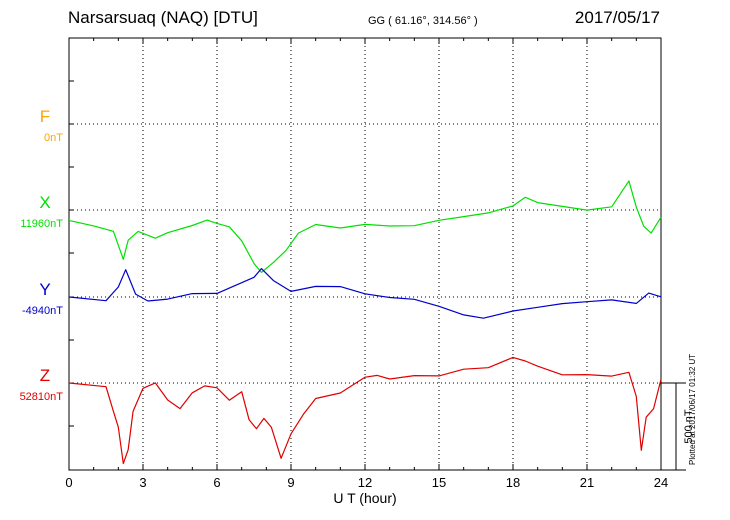 Image resolution: width=730 pixels, height=520 pixels. Describe the element at coordinates (365, 482) in the screenshot. I see `x-tick-label: 12` at that location.